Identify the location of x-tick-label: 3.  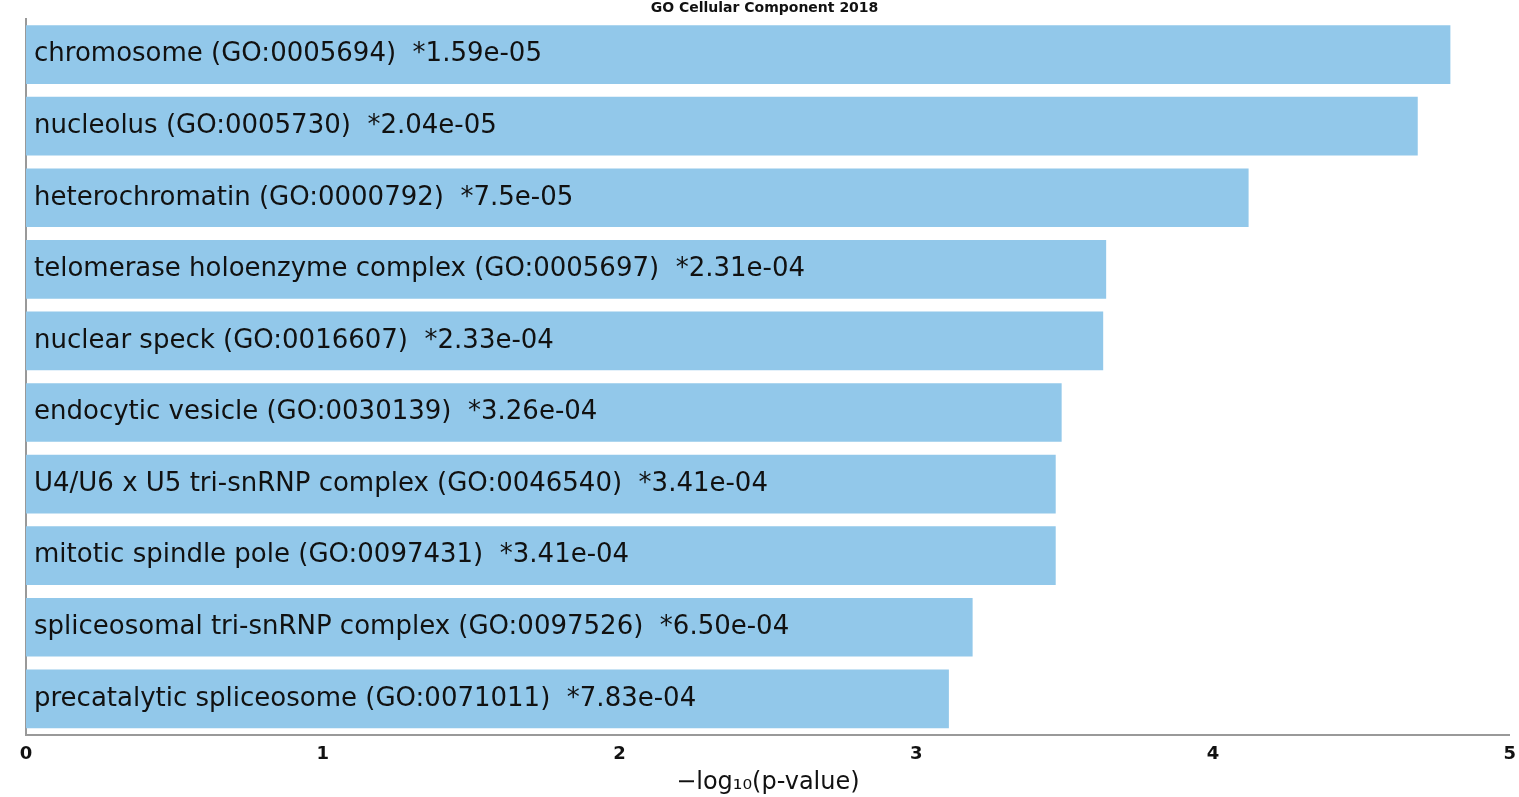
(916, 753).